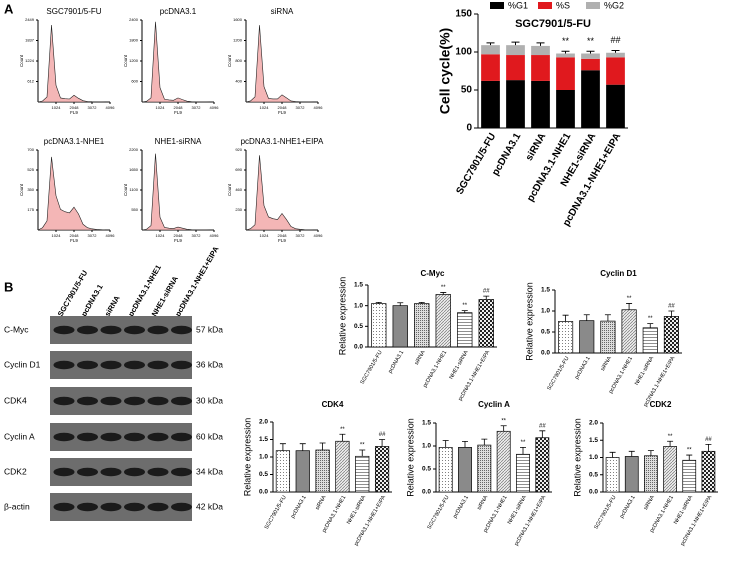 Image resolution: width=753 pixels, height=582 pixels. I want to click on chart-title: pcDNA3.1, so click(178, 11).